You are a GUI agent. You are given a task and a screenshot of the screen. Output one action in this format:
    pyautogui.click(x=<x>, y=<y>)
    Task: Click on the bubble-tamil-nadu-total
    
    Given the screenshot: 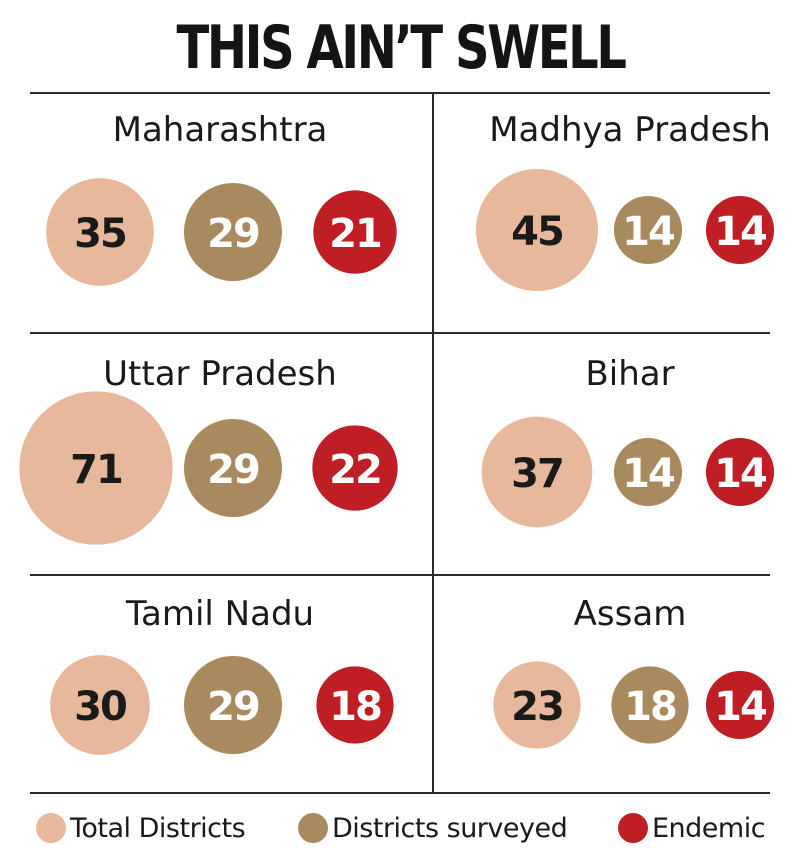 What is the action you would take?
    pyautogui.click(x=100, y=705)
    